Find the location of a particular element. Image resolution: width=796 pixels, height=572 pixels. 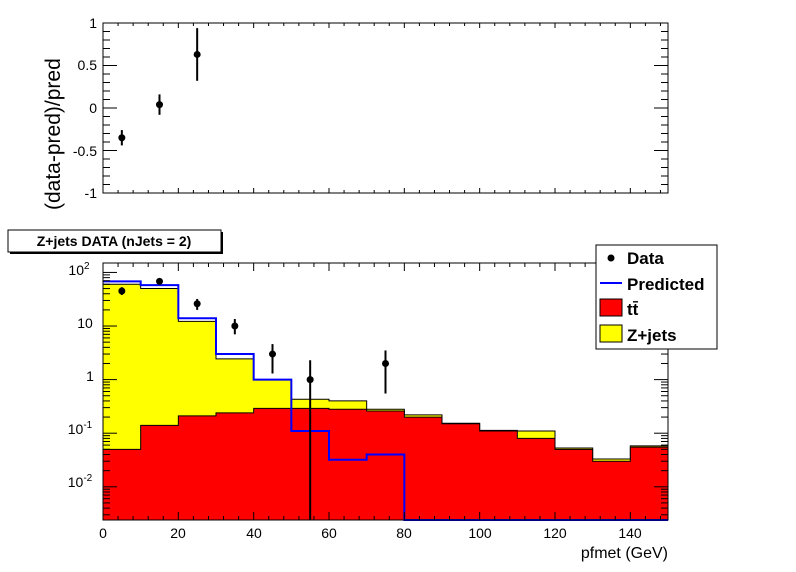

legend-zjets-label: Z+jets is located at coordinates (652, 335).